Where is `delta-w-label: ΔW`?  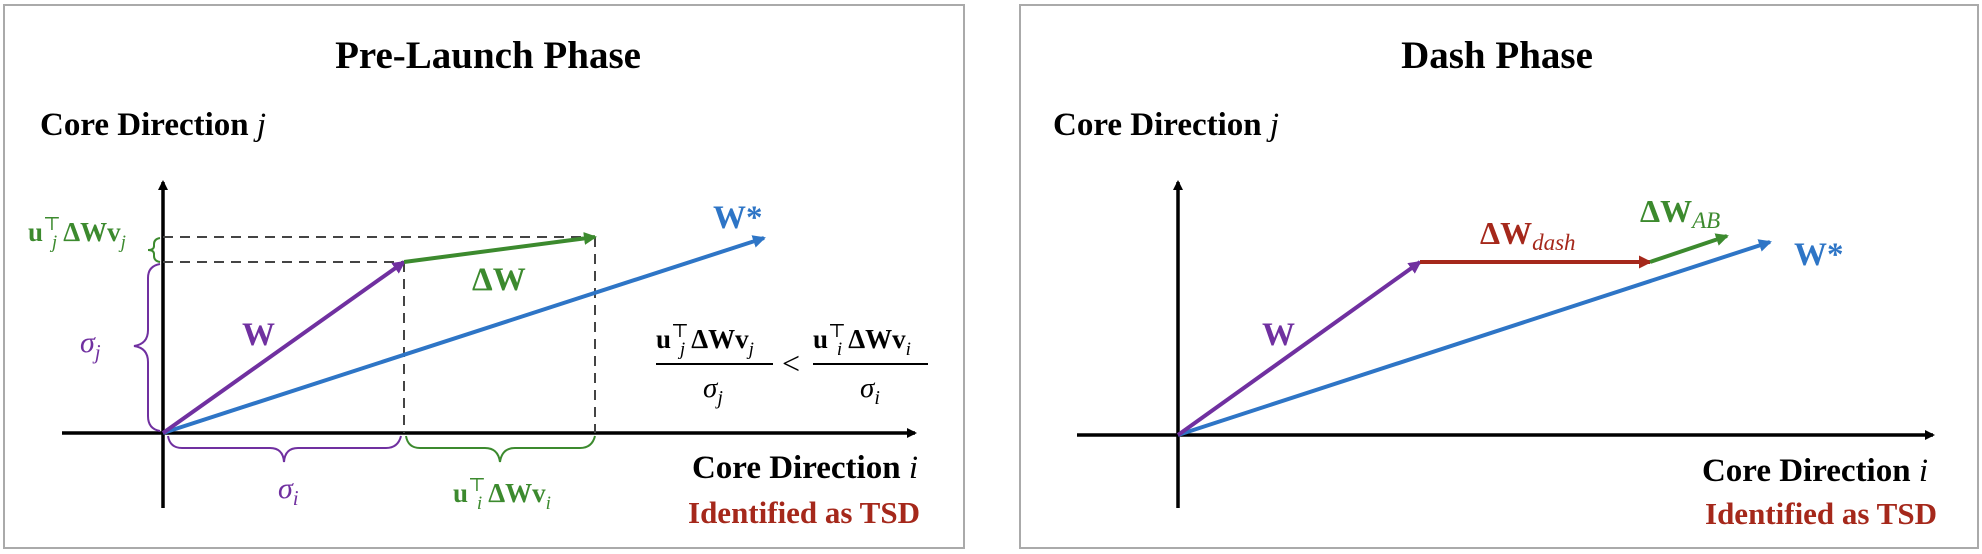
delta-w-label: ΔW is located at coordinates (499, 280).